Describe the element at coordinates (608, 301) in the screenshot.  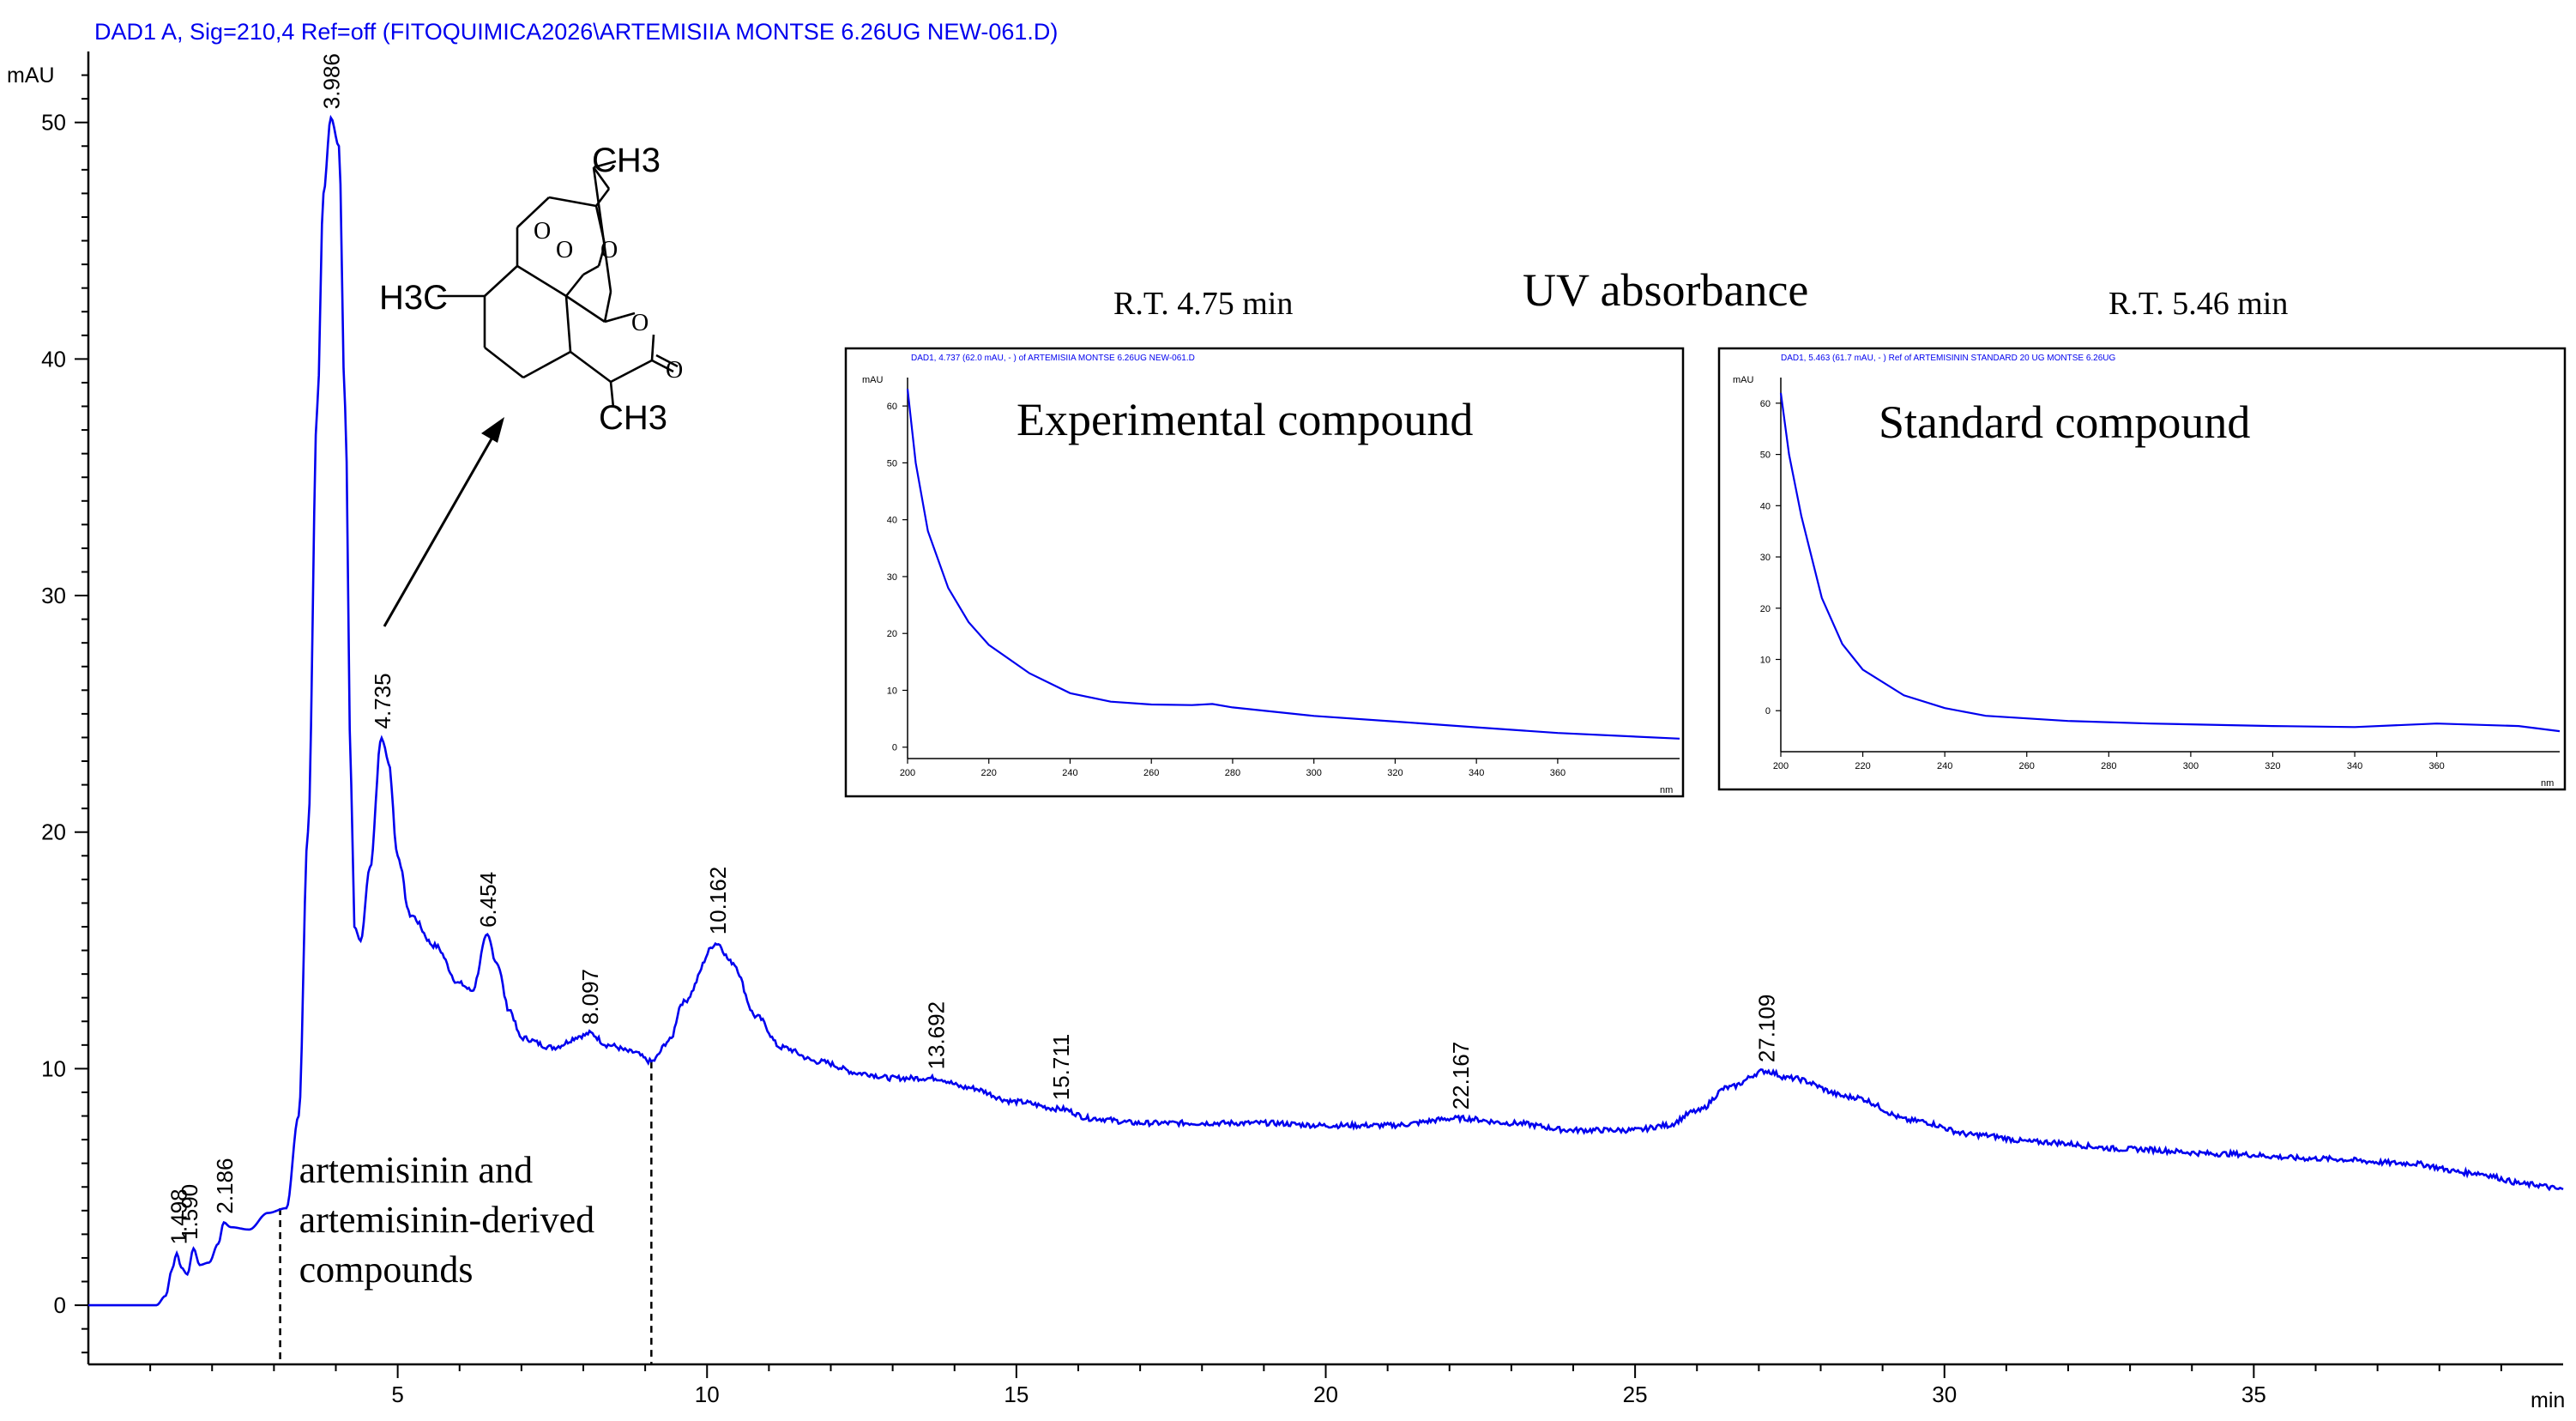
I see `structure-atom-labels: O O O O O` at that location.